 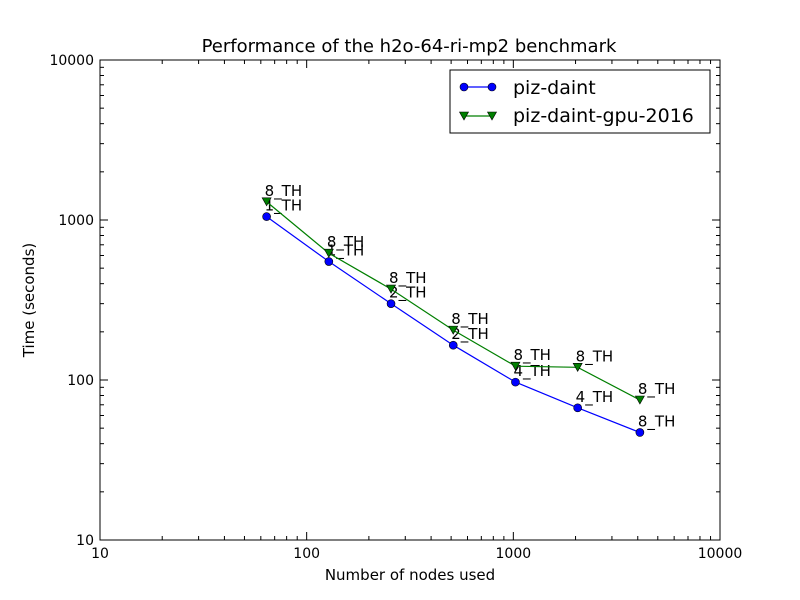 What do you see at coordinates (80, 381) in the screenshot?
I see `y-tick-label: 100` at bounding box center [80, 381].